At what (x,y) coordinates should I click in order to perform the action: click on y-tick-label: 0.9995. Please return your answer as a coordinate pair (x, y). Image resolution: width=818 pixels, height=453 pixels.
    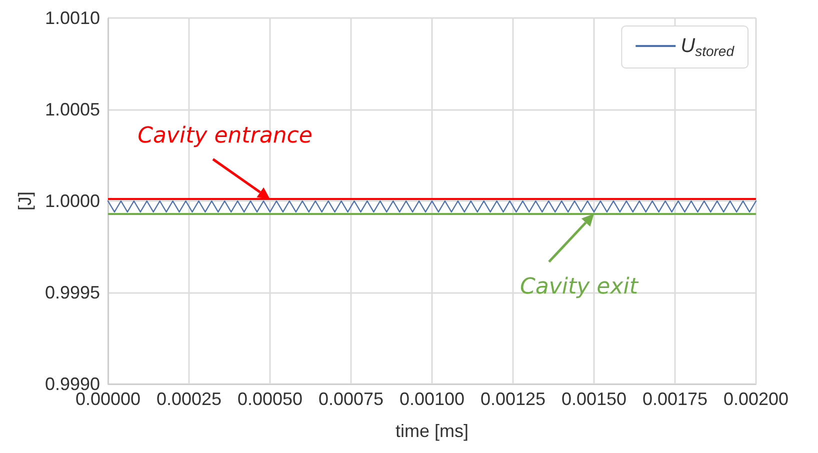
    Looking at the image, I should click on (72, 292).